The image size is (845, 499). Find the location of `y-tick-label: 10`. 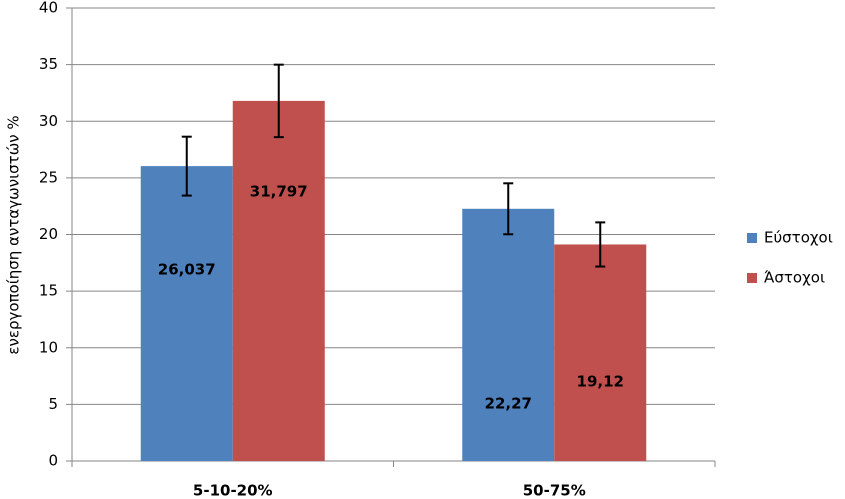

y-tick-label: 10 is located at coordinates (48, 347).